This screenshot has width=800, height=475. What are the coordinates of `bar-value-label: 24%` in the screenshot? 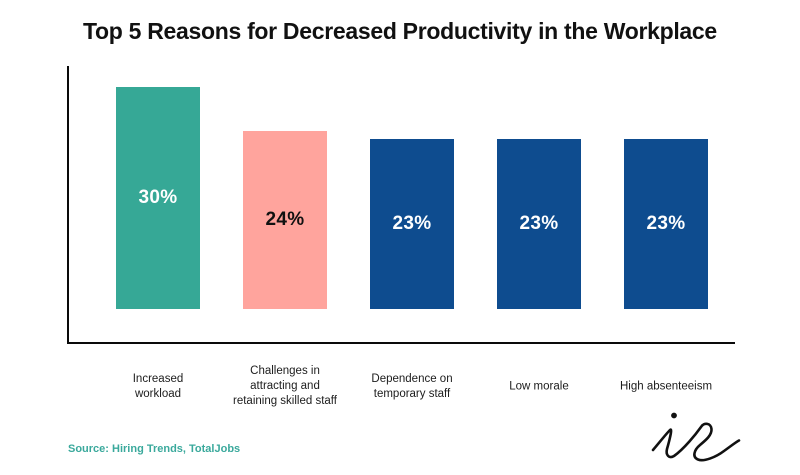 It's located at (285, 219).